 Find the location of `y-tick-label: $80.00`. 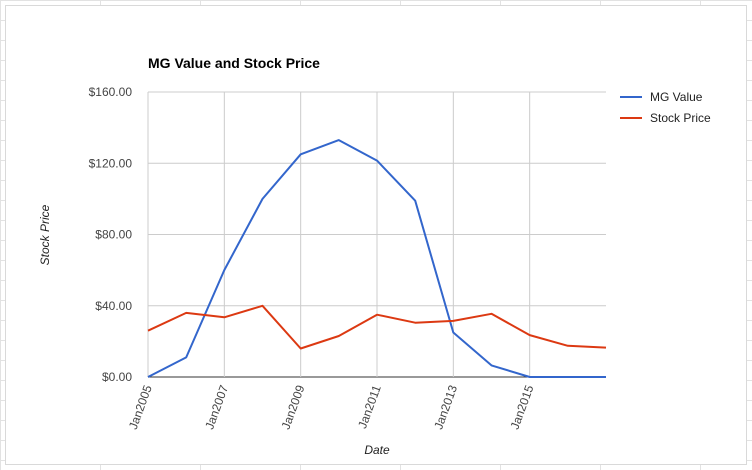

y-tick-label: $80.00 is located at coordinates (113, 235).